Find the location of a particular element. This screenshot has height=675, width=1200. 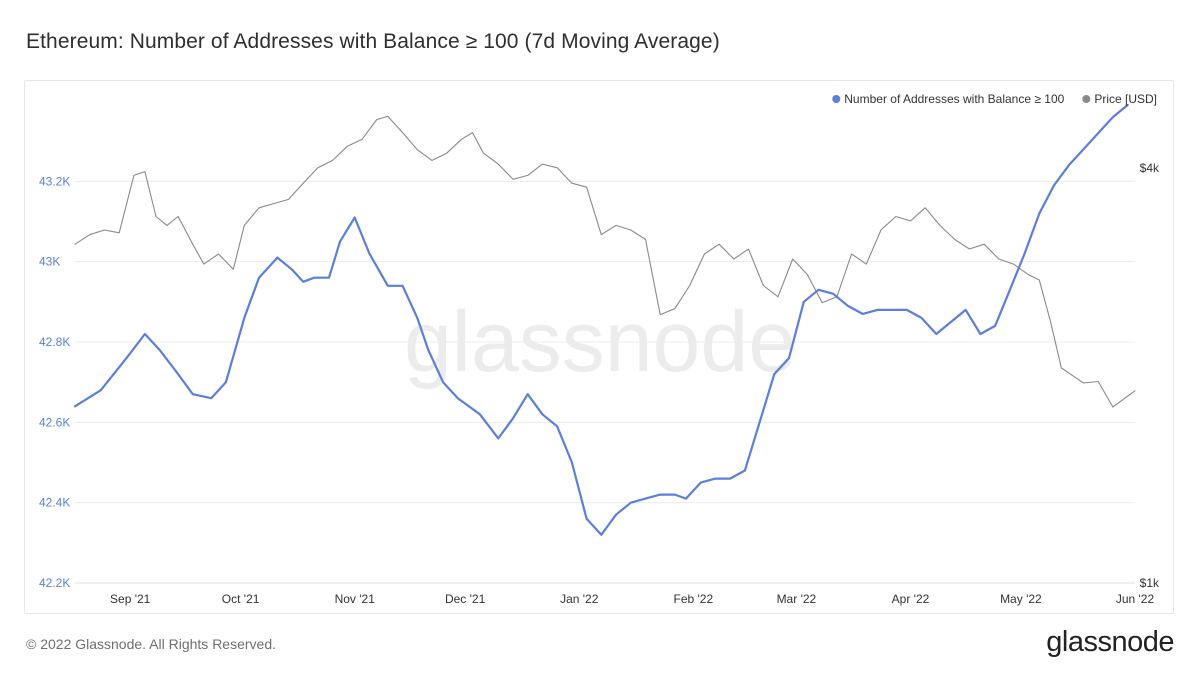

x-axis-tick-label: Feb '22 is located at coordinates (694, 599).